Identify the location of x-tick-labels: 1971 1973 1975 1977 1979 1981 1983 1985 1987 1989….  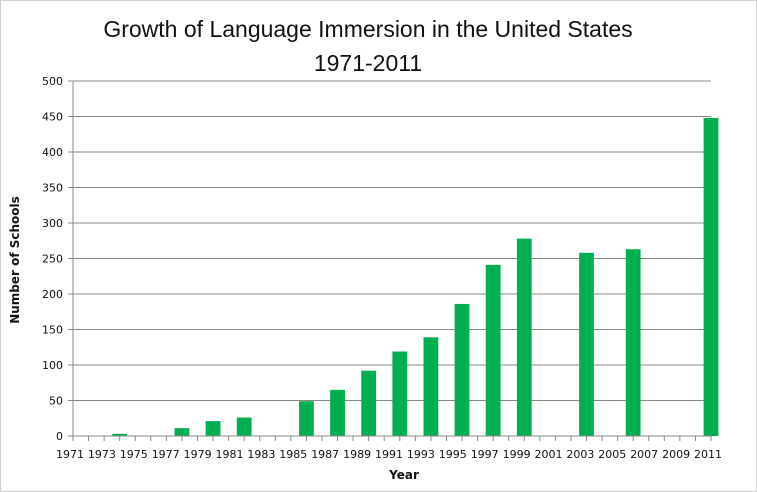
(389, 454).